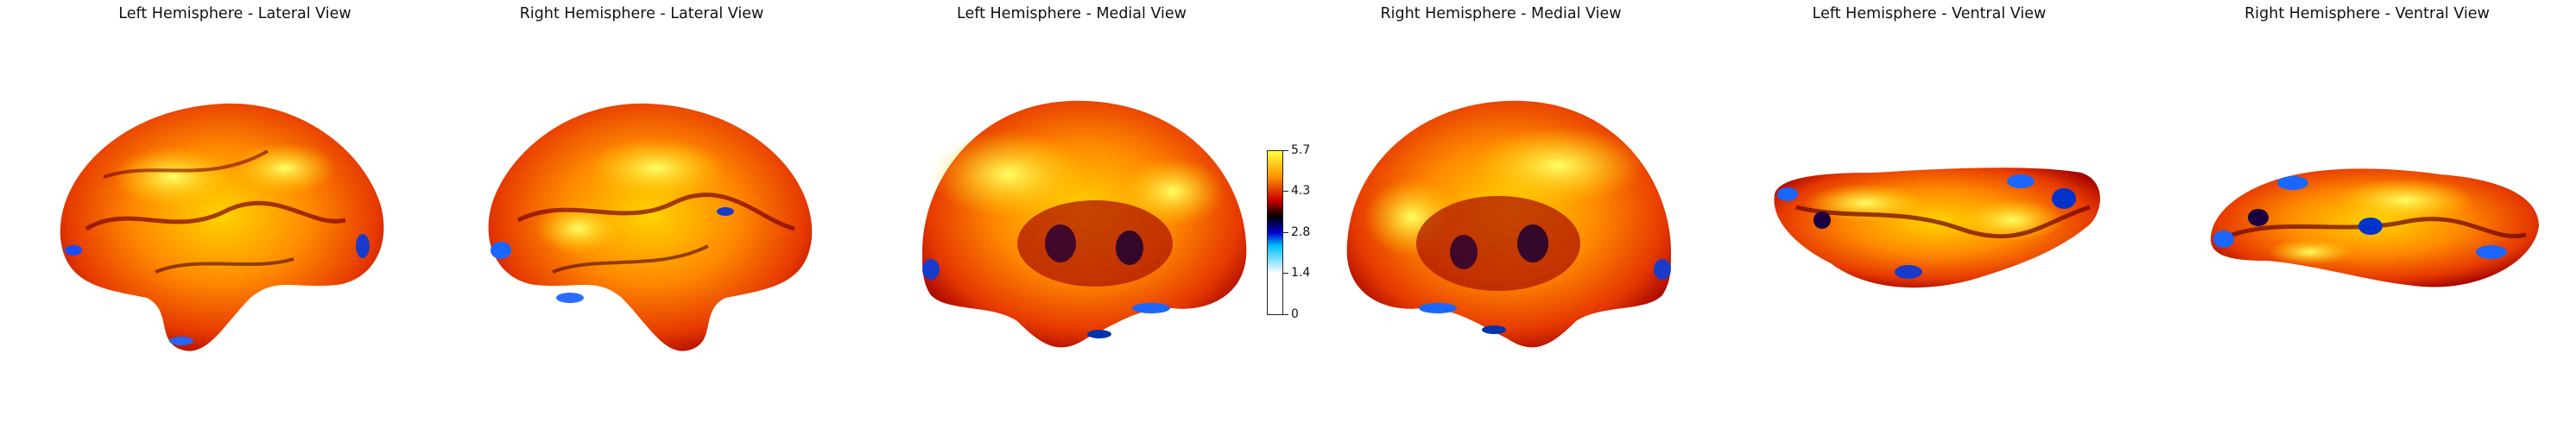 Image resolution: width=2576 pixels, height=442 pixels. What do you see at coordinates (641, 14) in the screenshot?
I see `panel-title-right-lateral: Right Hemisphere - Lateral View` at bounding box center [641, 14].